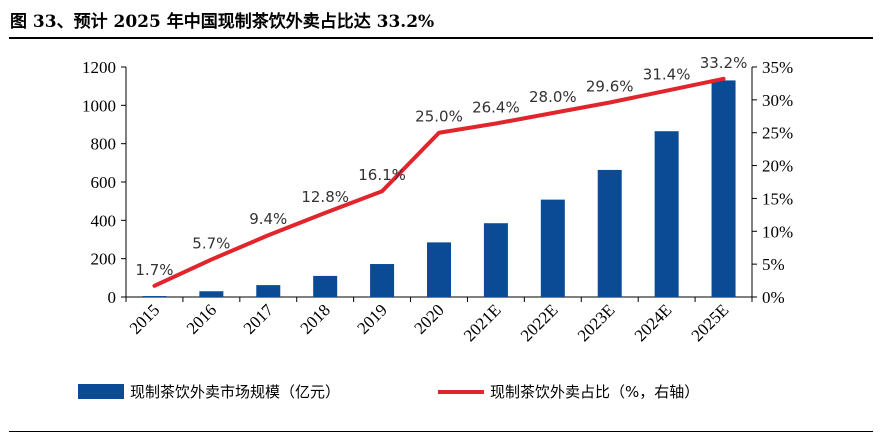 The image size is (882, 439). Describe the element at coordinates (609, 233) in the screenshot. I see `bar-2023E` at that location.